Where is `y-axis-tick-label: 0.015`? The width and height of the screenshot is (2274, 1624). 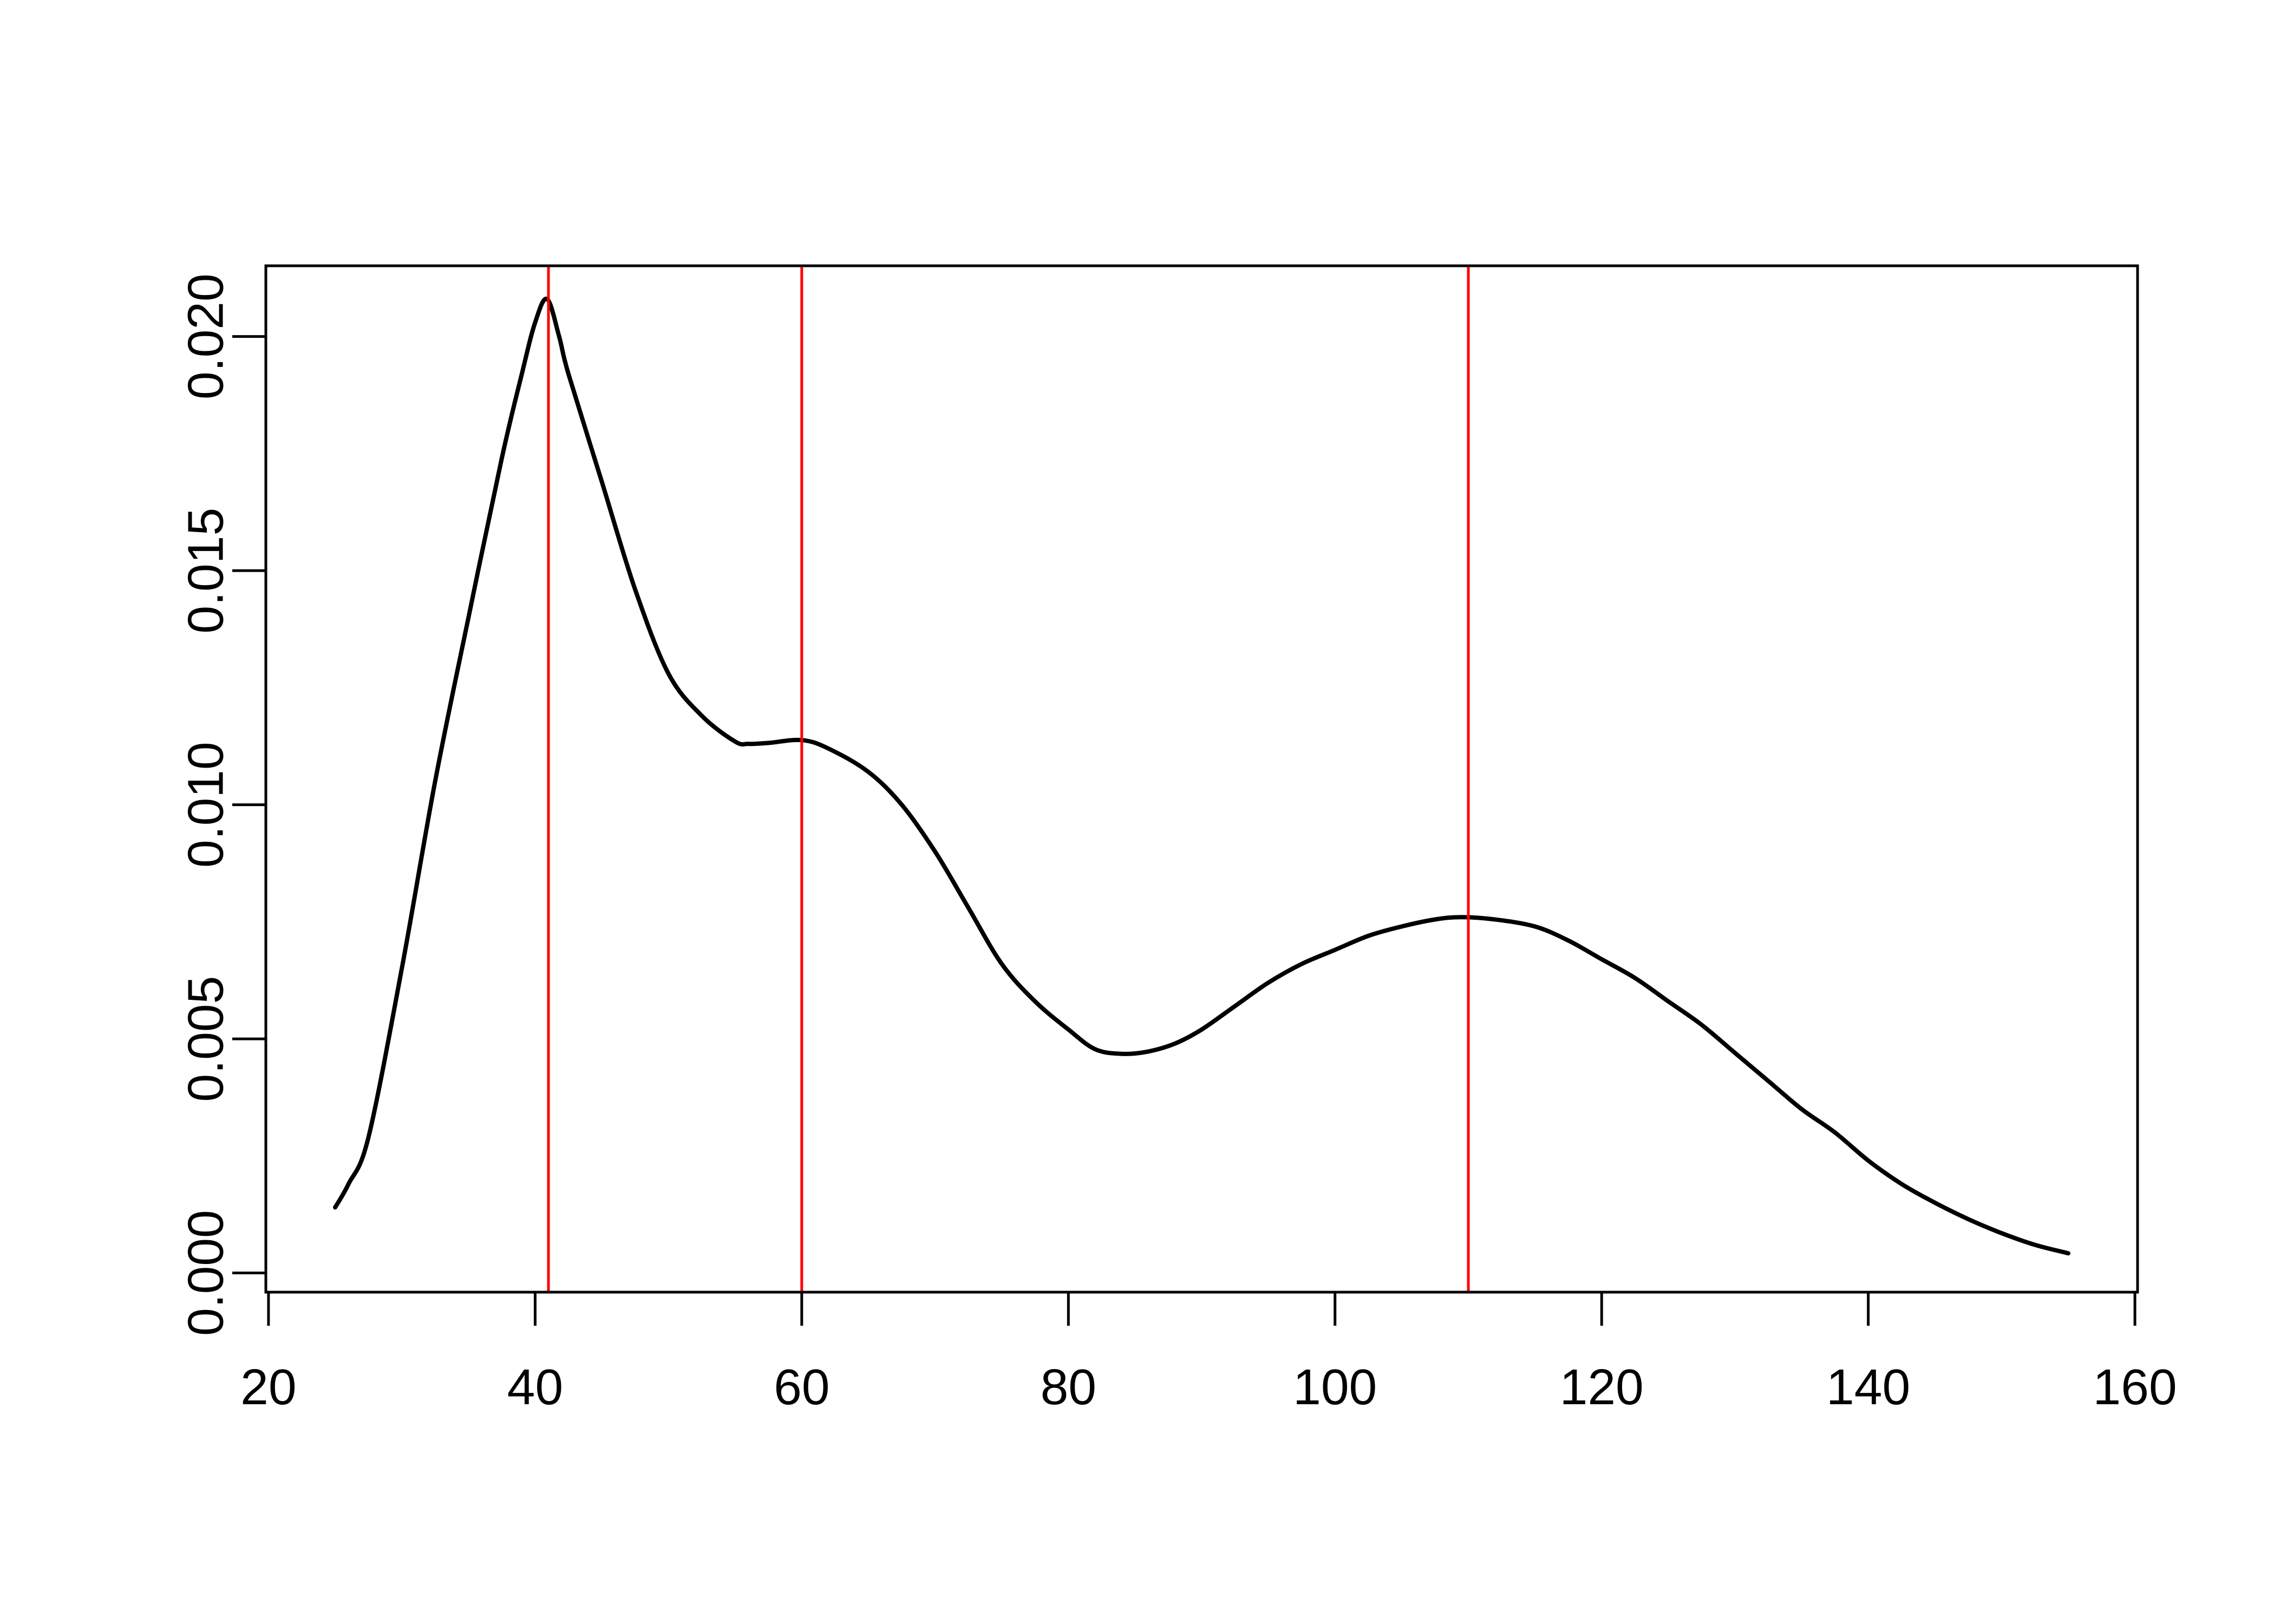
y-axis-tick-label: 0.015 is located at coordinates (206, 571).